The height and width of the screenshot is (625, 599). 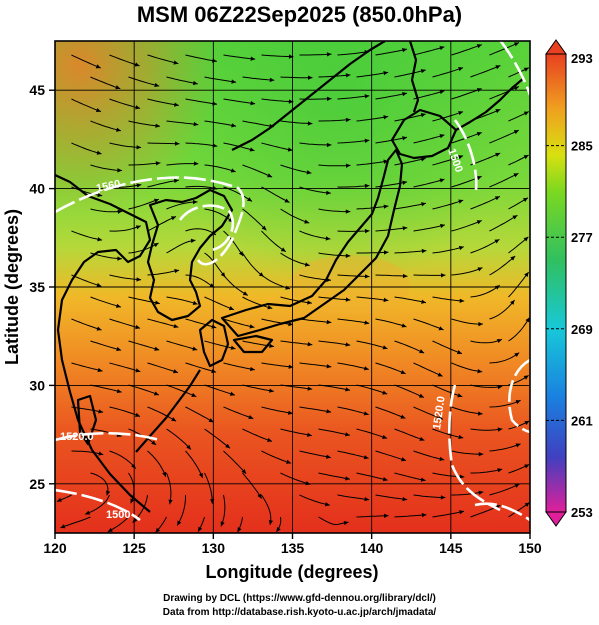 What do you see at coordinates (582, 146) in the screenshot?
I see `colorbar-label: 285` at bounding box center [582, 146].